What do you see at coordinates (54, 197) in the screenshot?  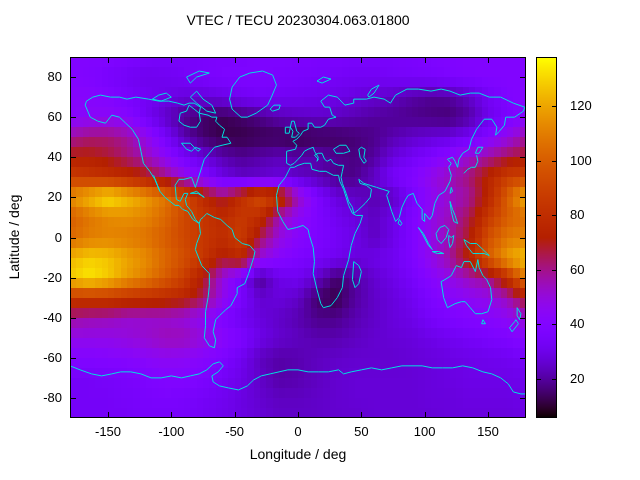 I see `y-tick-label: 20` at bounding box center [54, 197].